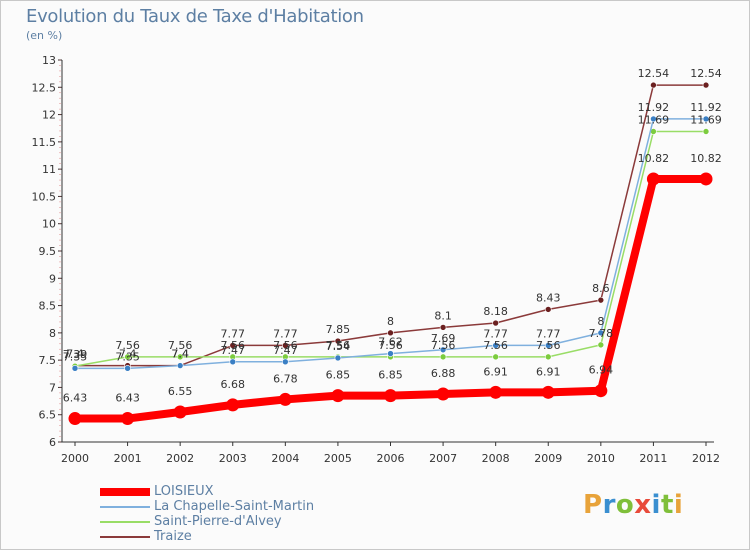 The height and width of the screenshot is (550, 750). I want to click on y-tick-label: 9.5, so click(48, 251).